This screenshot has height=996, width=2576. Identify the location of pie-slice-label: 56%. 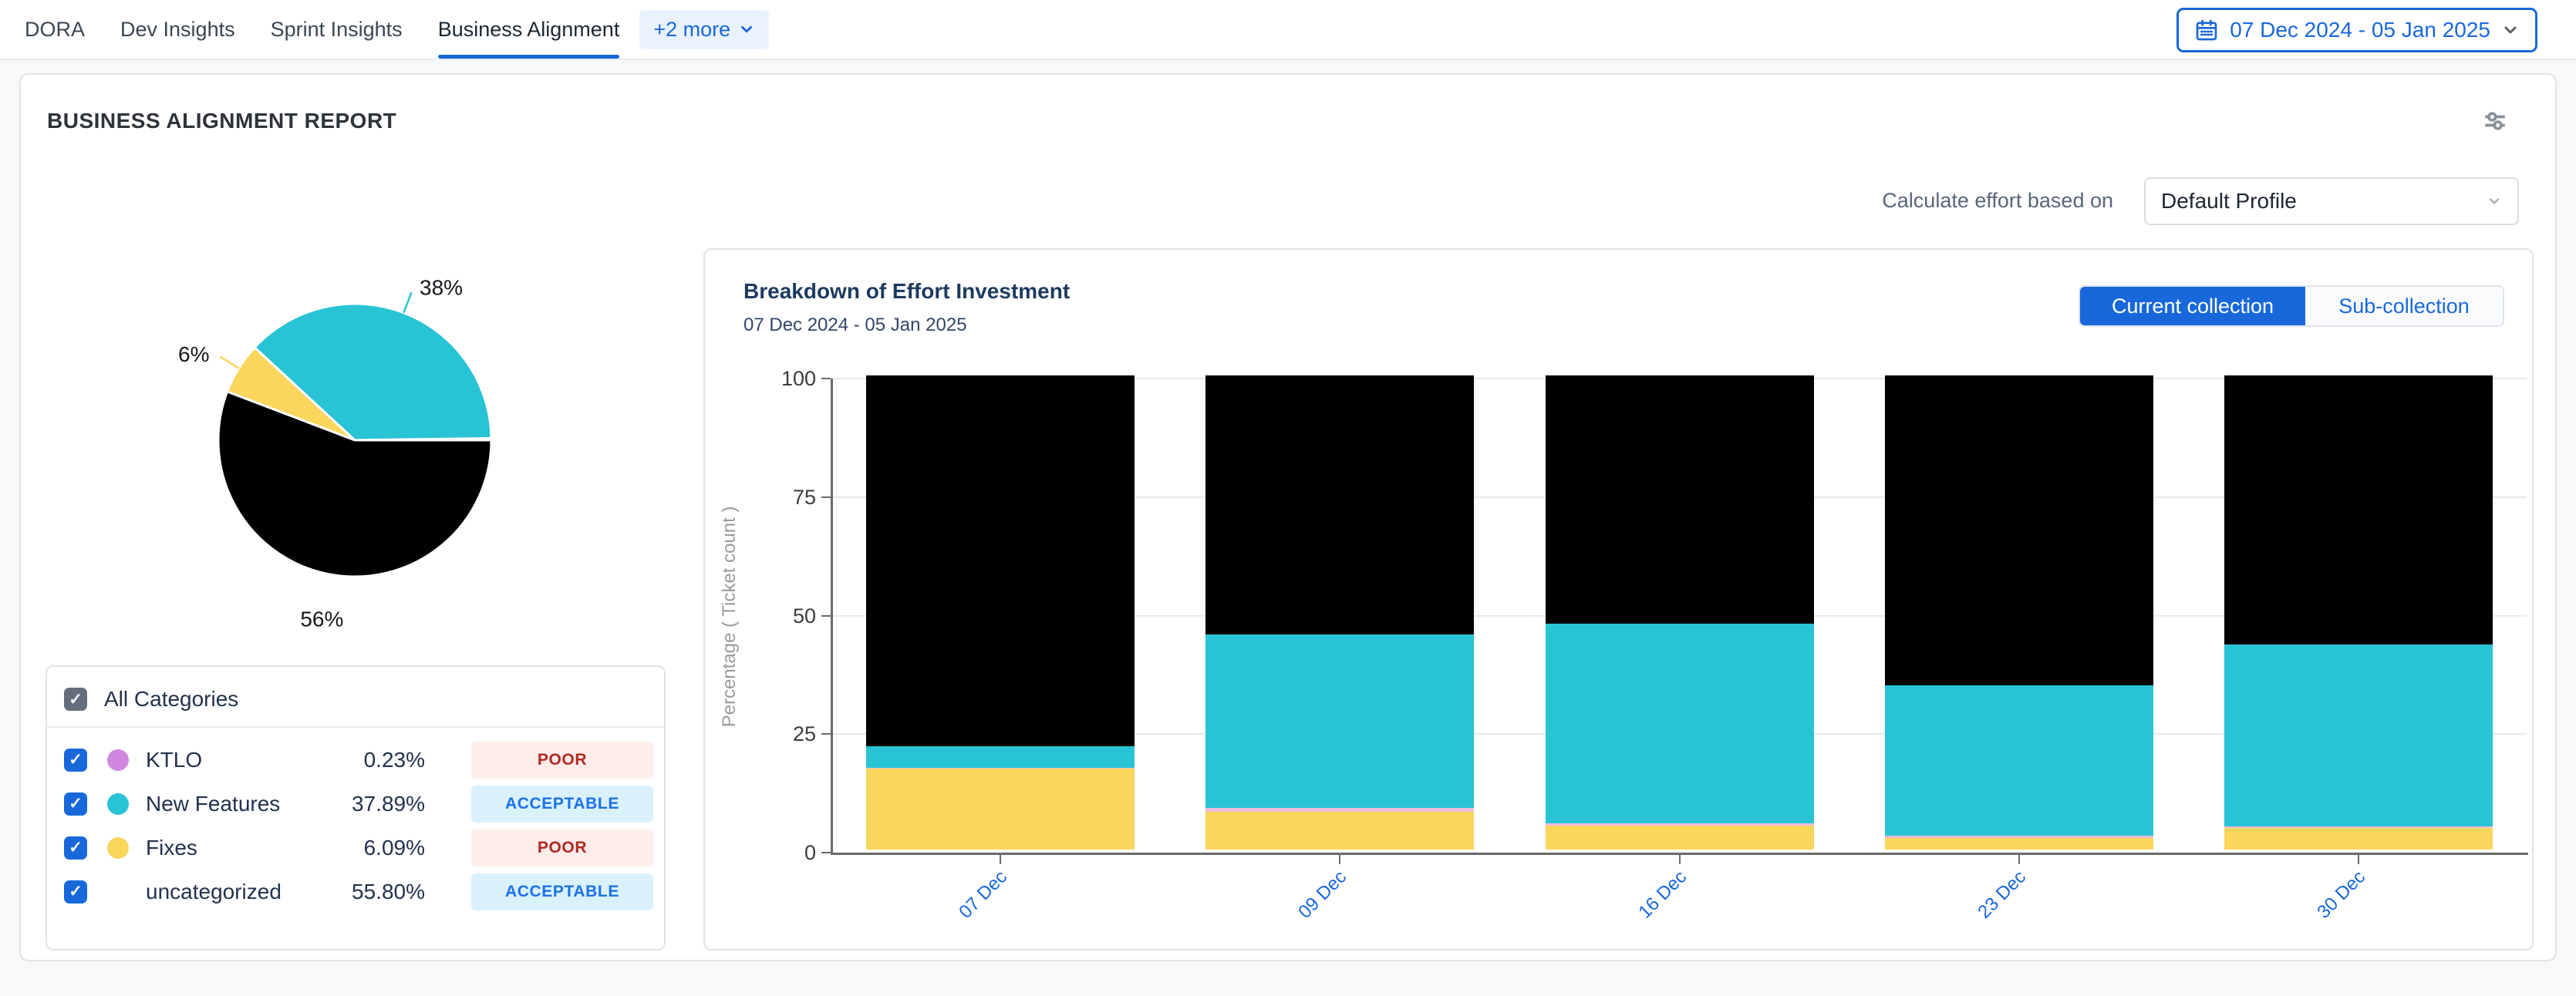
(321, 618).